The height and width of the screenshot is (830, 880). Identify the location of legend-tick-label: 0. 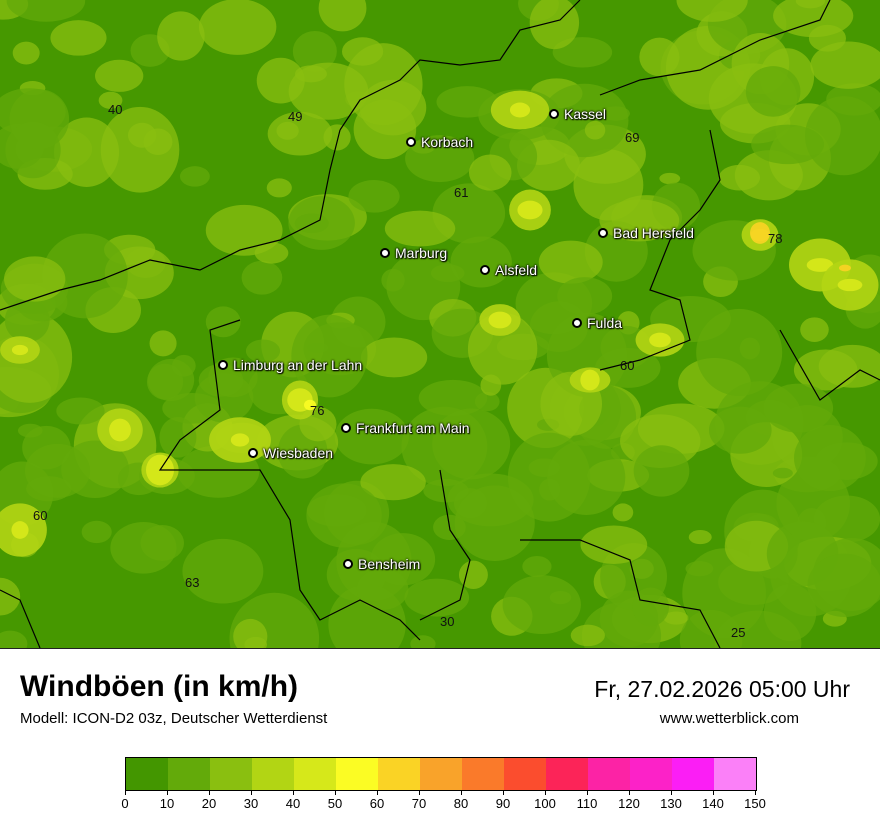
(125, 803).